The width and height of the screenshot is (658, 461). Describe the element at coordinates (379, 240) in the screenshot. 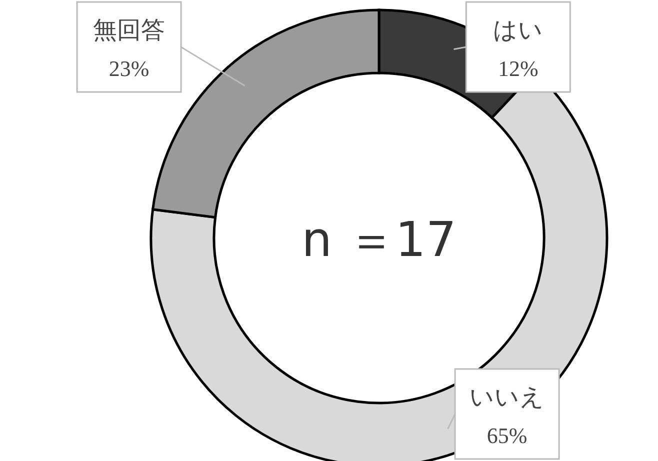

I see `text: n ＝17` at that location.